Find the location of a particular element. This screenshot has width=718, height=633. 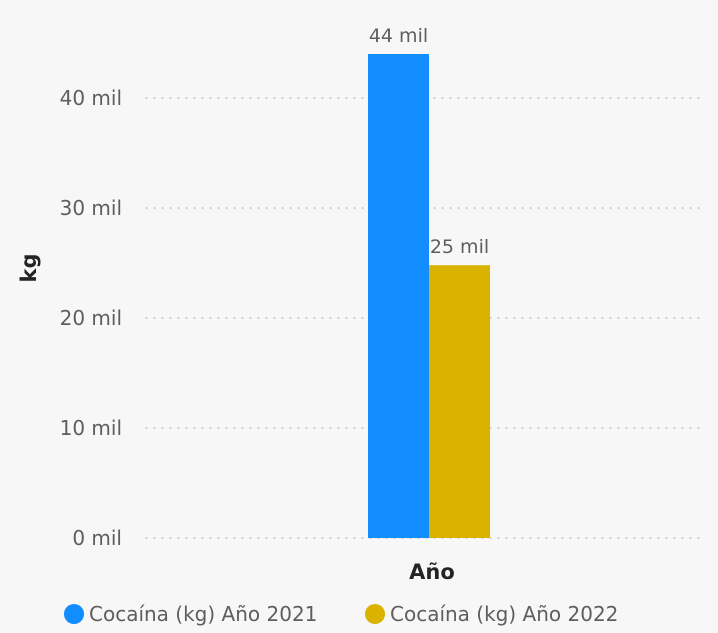

bars is located at coordinates (429, 296).